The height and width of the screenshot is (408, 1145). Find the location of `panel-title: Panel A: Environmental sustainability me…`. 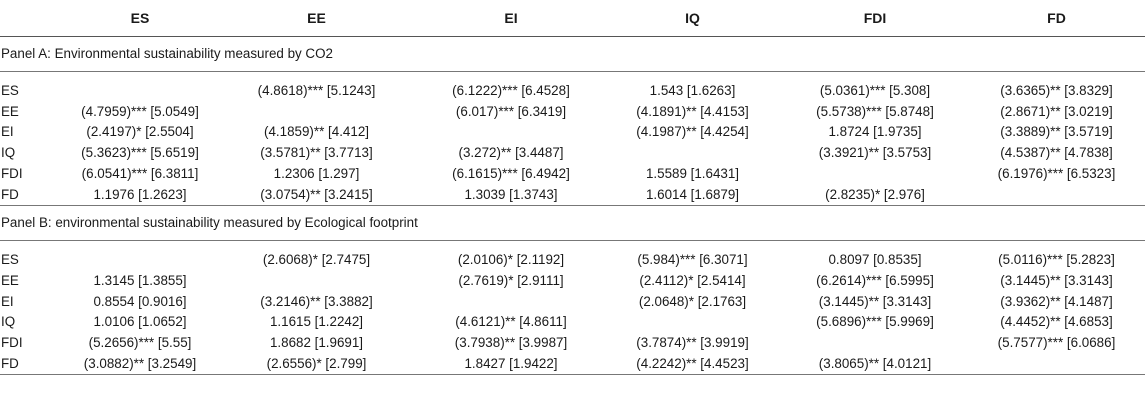

panel-title: Panel A: Environmental sustainability me… is located at coordinates (572, 54).